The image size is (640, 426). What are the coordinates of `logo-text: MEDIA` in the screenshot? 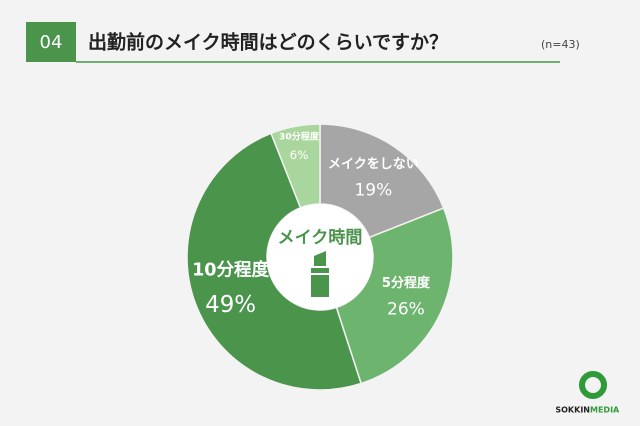 It's located at (605, 410).